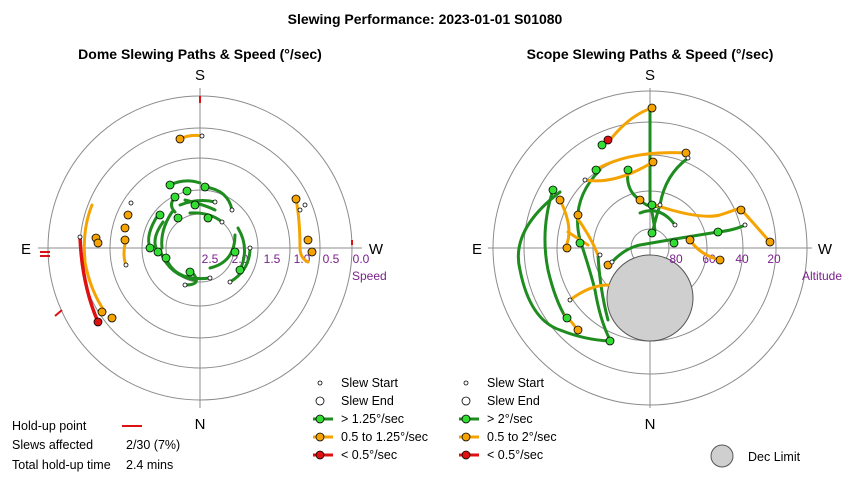 The image size is (850, 480). Describe the element at coordinates (200, 75) in the screenshot. I see `dome-compass-s: S` at that location.